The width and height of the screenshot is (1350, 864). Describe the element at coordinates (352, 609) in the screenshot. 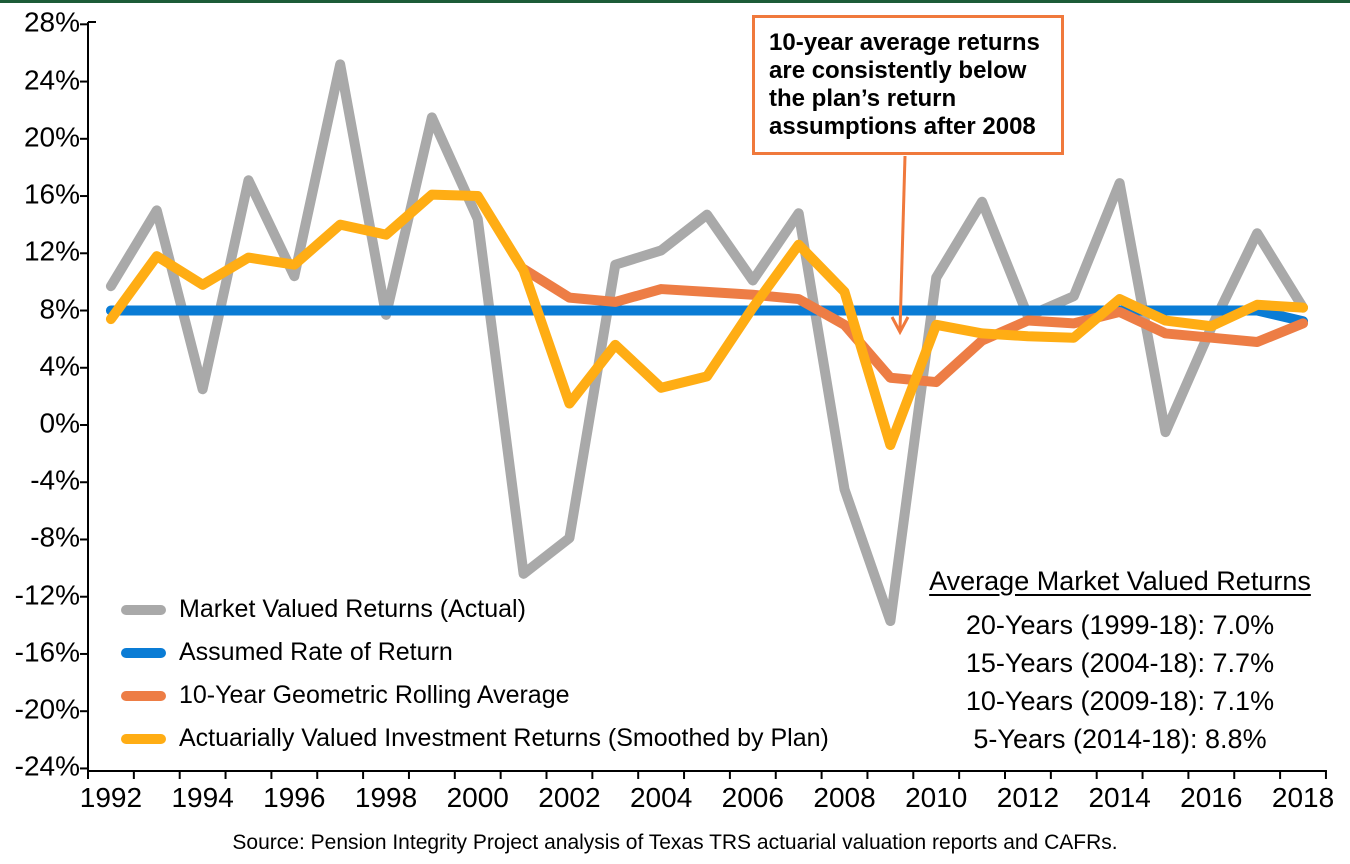

I see `legend-label: Market Valued Returns (Actual)` at that location.